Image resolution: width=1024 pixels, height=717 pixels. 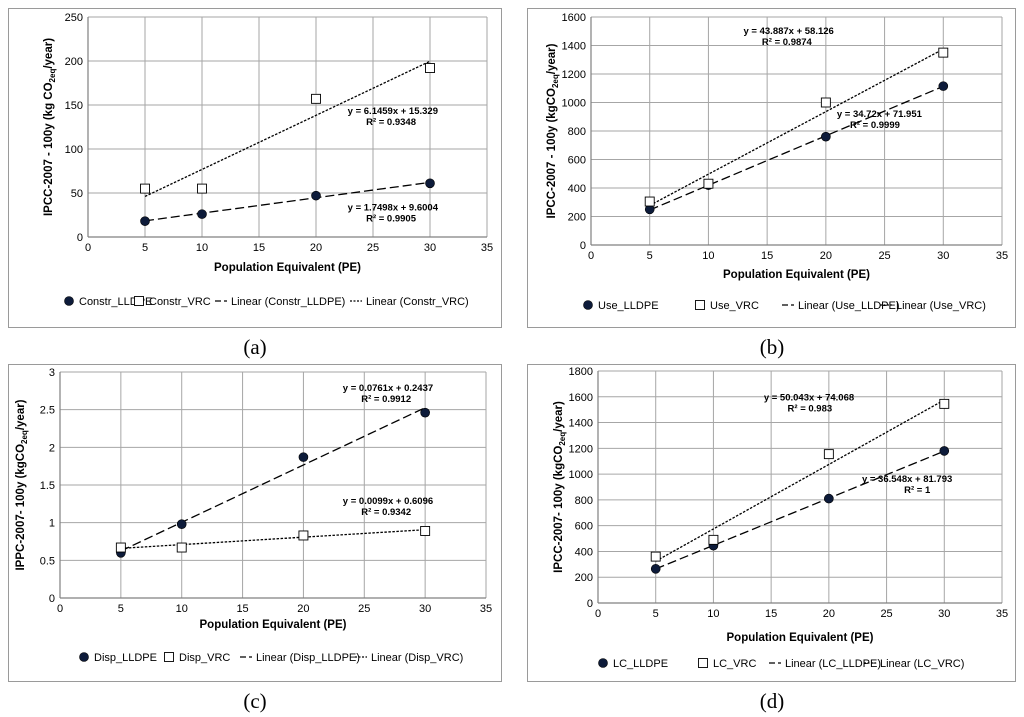 What do you see at coordinates (74, 18) in the screenshot?
I see `y-tick-label: 250` at bounding box center [74, 18].